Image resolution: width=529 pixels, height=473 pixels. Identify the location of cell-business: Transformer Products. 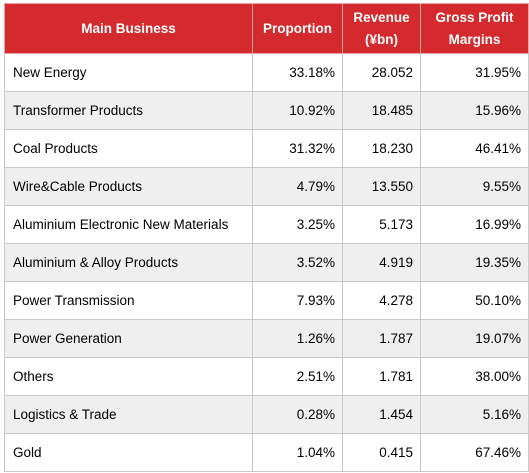
(128, 110).